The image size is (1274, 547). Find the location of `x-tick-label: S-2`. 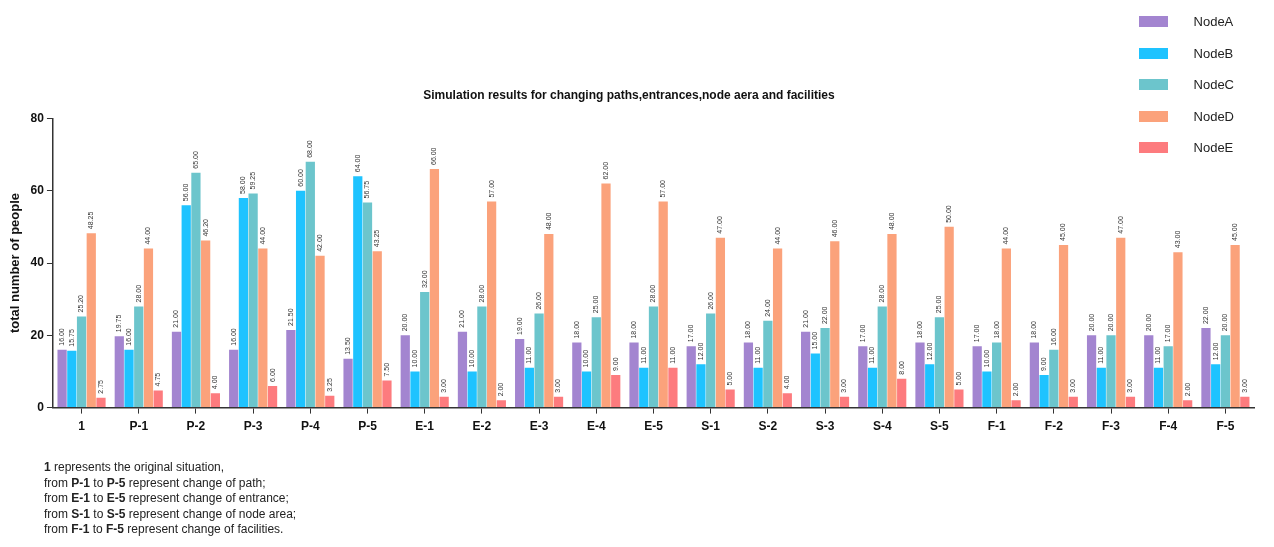

x-tick-label: S-2 is located at coordinates (768, 426).